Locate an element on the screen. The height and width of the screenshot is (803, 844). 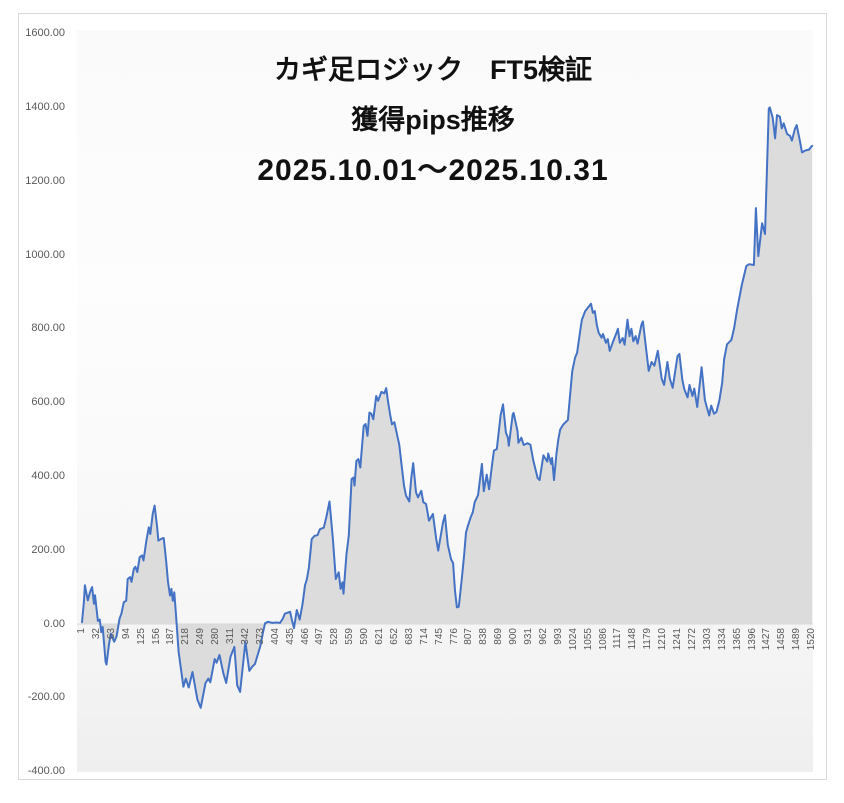
chart-title-line-3: 2025.10.01～2025.10.31 is located at coordinates (433, 170).